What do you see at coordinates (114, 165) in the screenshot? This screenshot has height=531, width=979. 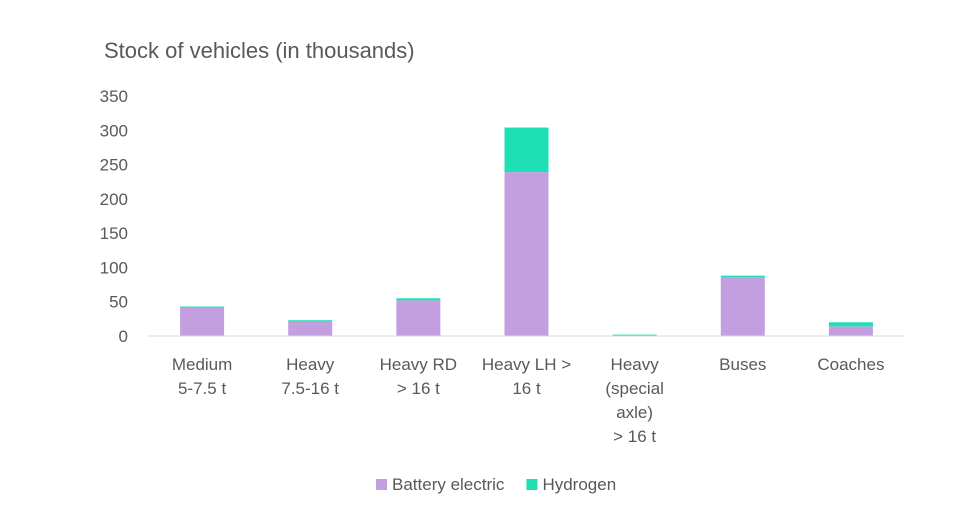 I see `y-tick-label: 250` at bounding box center [114, 165].